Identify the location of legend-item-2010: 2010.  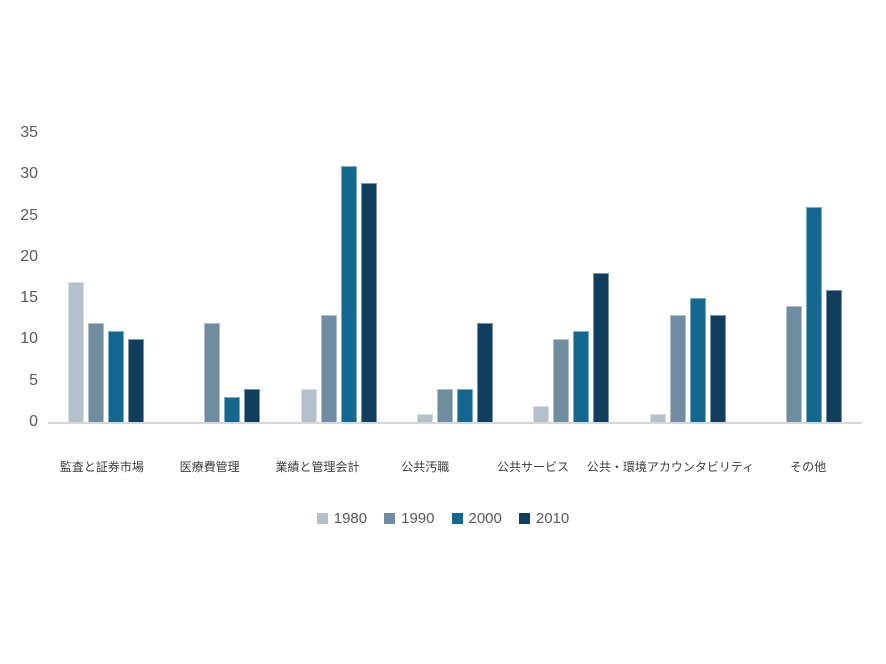
(544, 518).